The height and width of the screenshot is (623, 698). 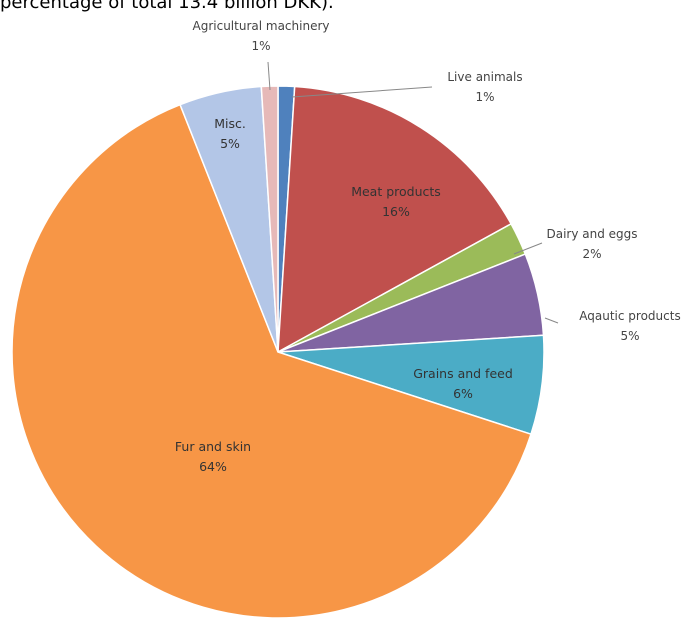 I want to click on slice-value-live-animals: 1%, so click(x=484, y=97).